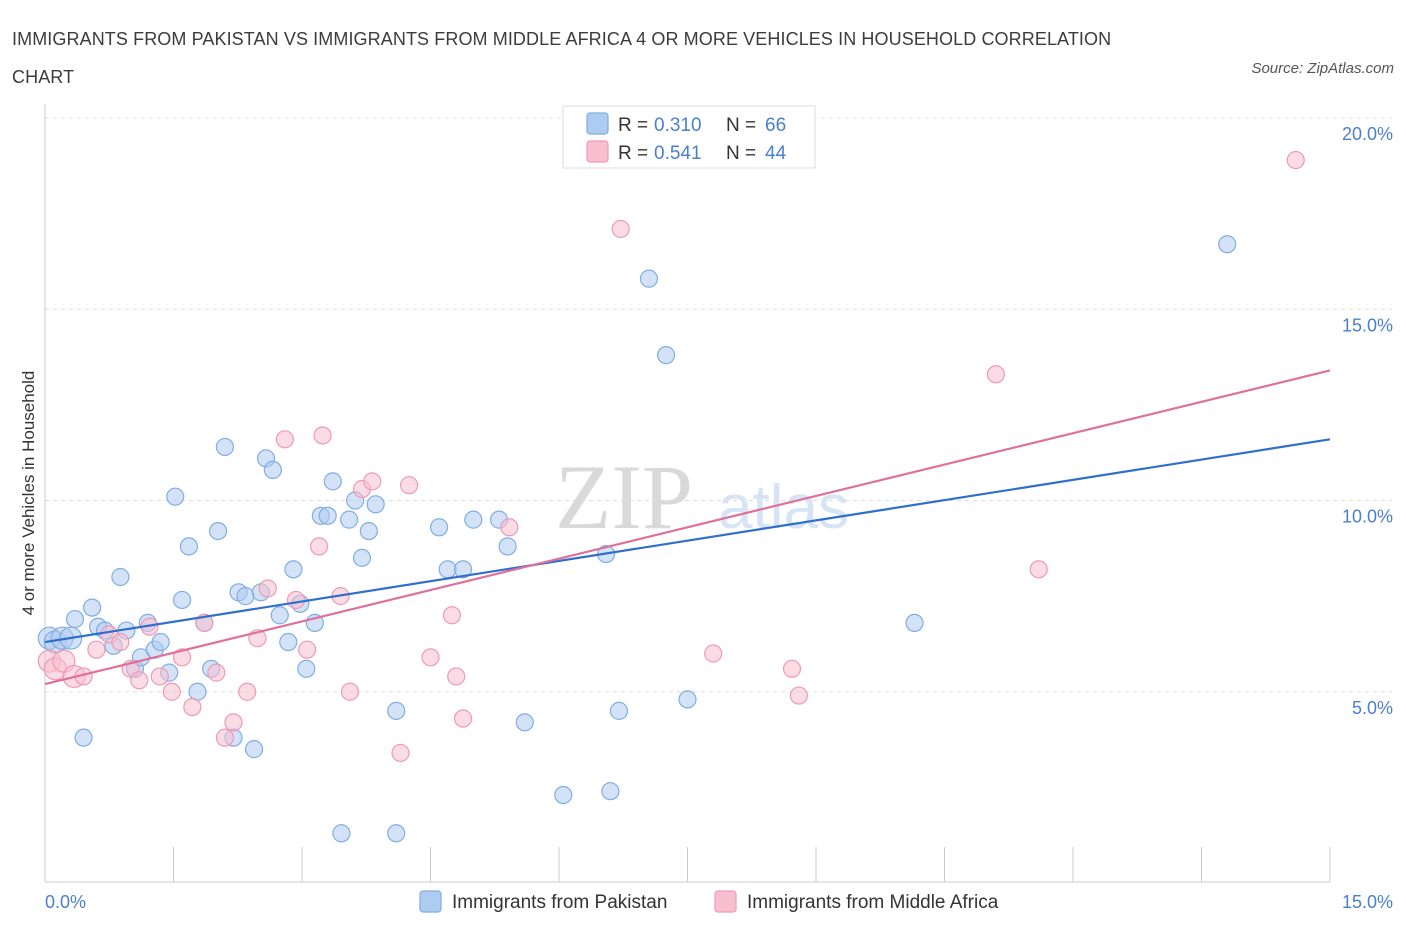 The height and width of the screenshot is (930, 1406). Describe the element at coordinates (689, 137) in the screenshot. I see `stats-legend: R = 0.310 N = 66 R = 0.541 N = 44` at that location.